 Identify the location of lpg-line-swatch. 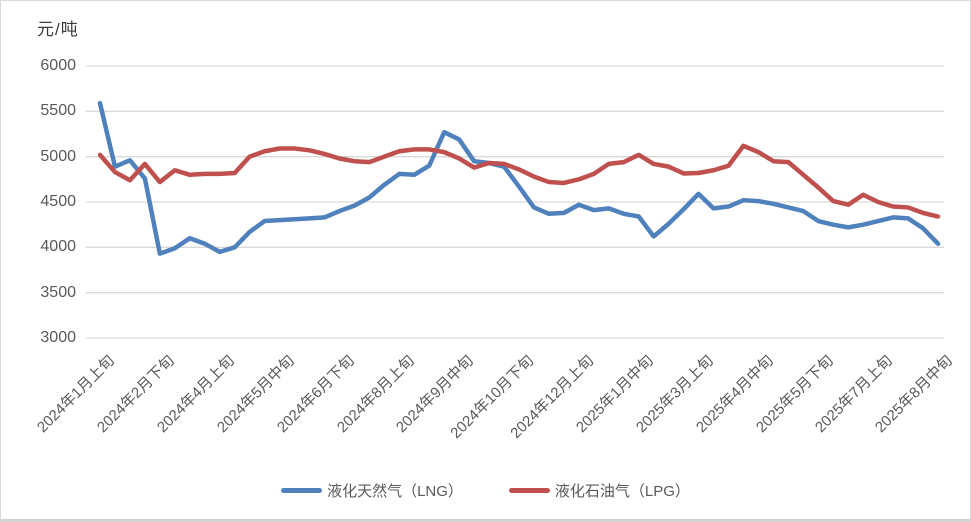
(529, 490).